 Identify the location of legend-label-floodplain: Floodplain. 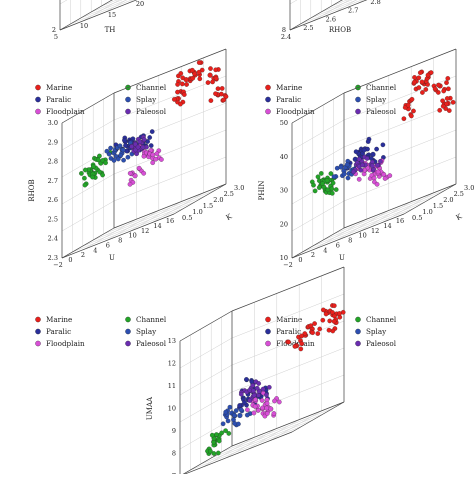
(65, 343).